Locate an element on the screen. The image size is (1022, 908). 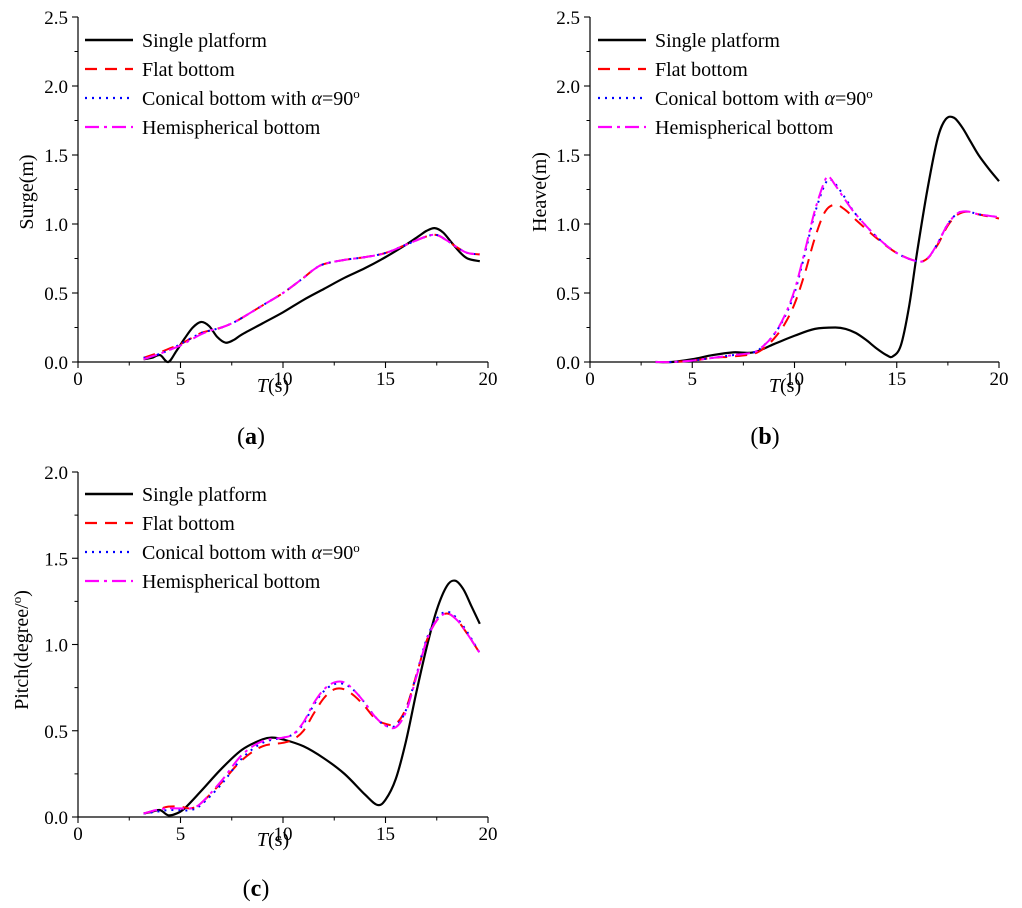
panel-caption-letter: a is located at coordinates (251, 437).